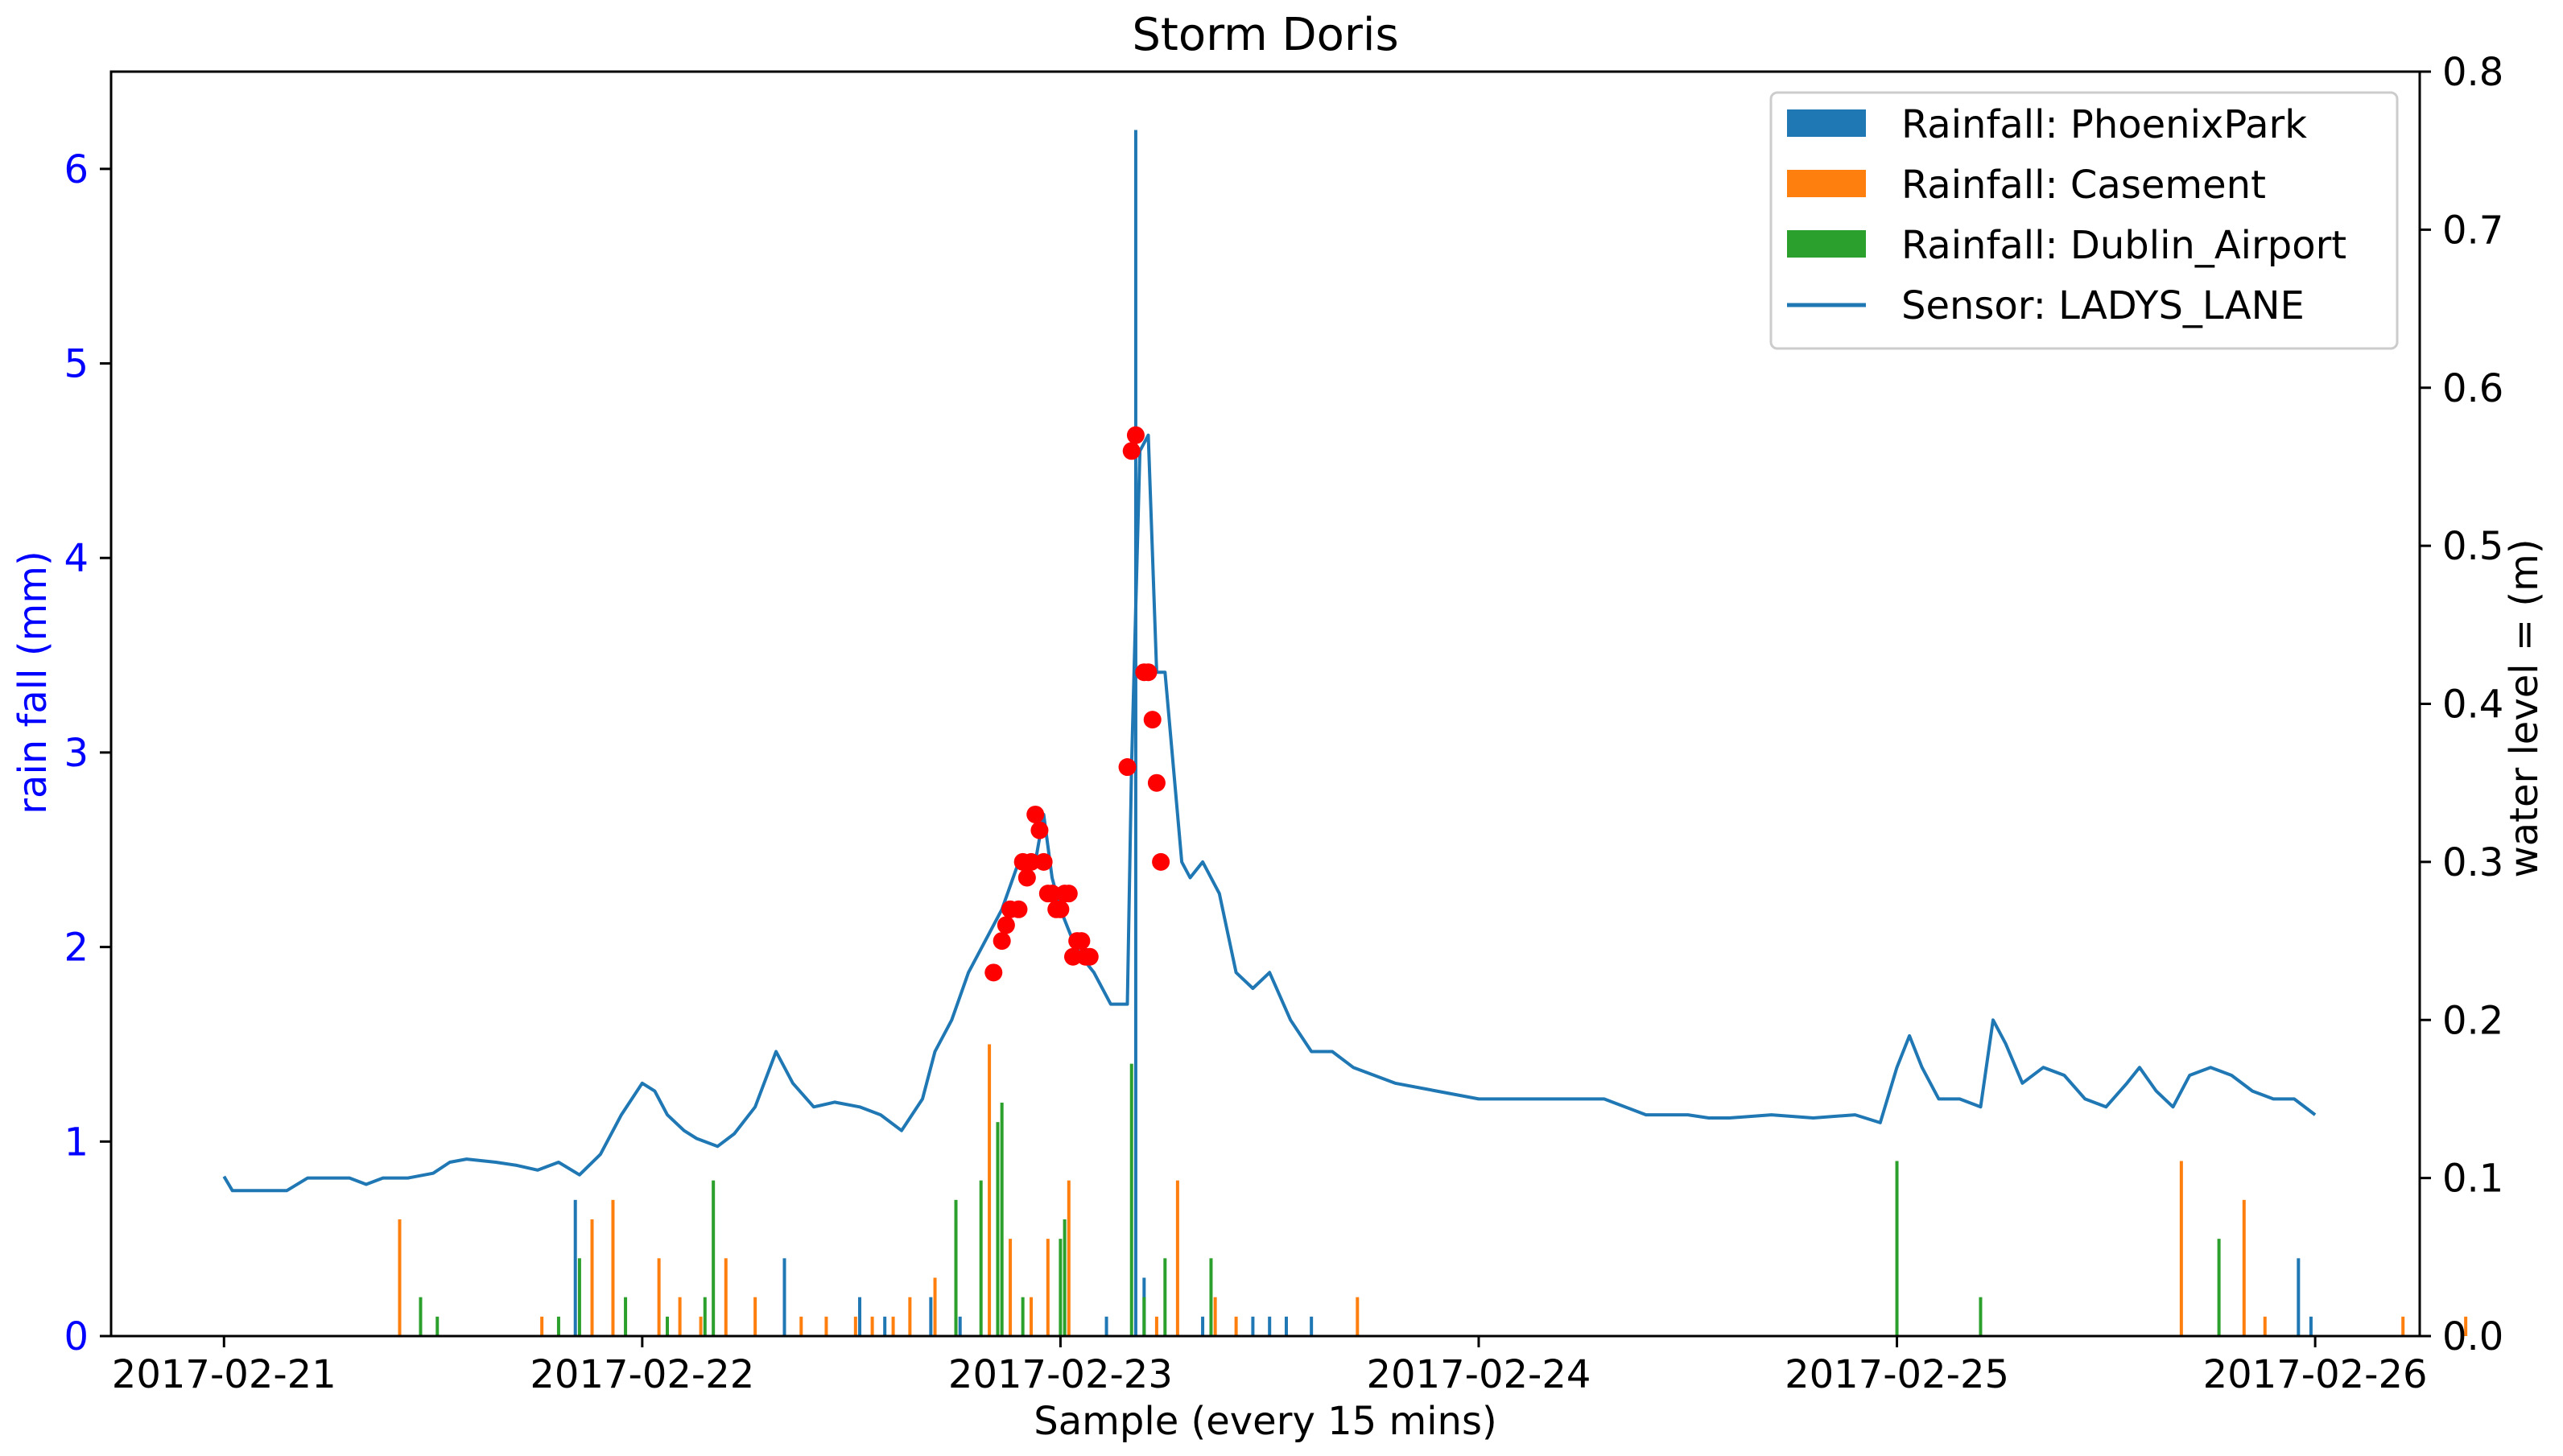 The image size is (2563, 1456). Describe the element at coordinates (2472, 388) in the screenshot. I see `y-right-tick-label: 0.6` at that location.